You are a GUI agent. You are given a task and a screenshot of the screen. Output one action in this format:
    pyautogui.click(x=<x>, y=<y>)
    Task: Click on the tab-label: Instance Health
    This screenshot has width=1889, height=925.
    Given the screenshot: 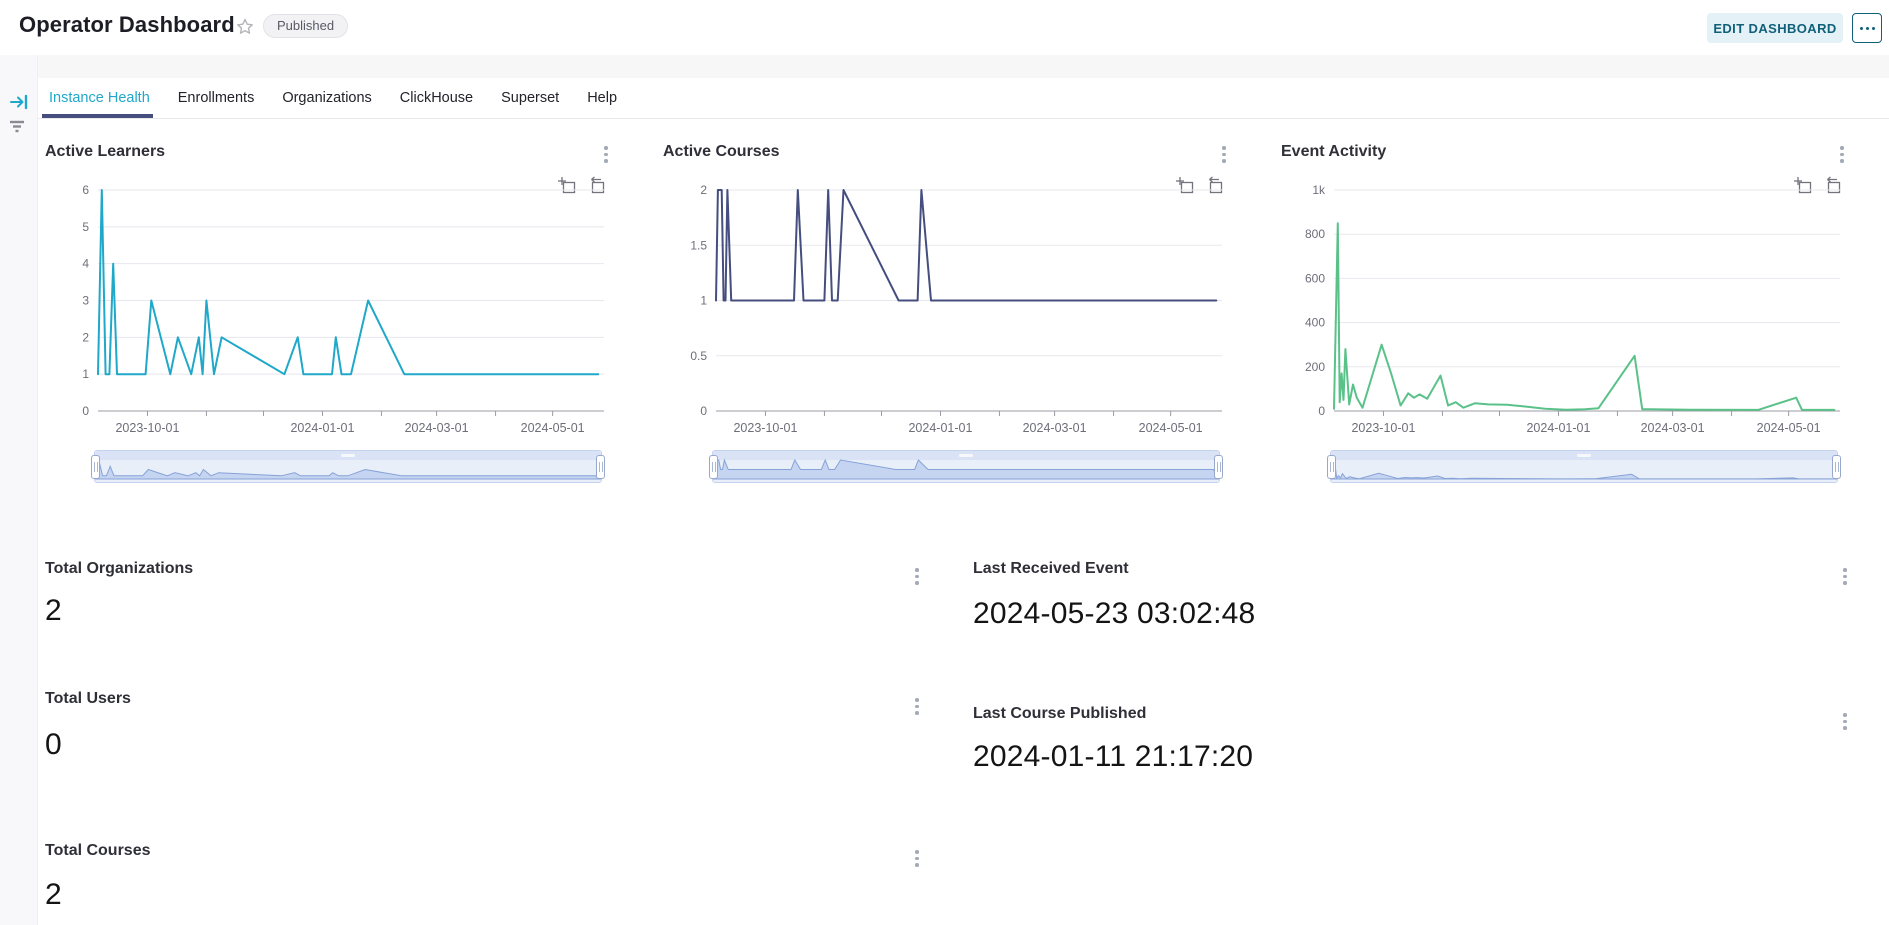 What is the action you would take?
    pyautogui.click(x=99, y=98)
    